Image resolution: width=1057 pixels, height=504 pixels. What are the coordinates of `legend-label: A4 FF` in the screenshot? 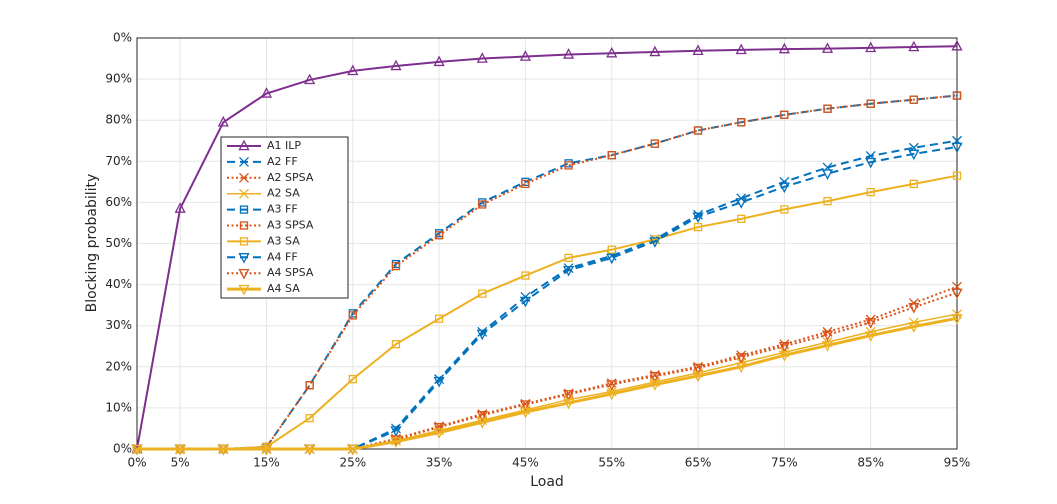 It's located at (282, 256).